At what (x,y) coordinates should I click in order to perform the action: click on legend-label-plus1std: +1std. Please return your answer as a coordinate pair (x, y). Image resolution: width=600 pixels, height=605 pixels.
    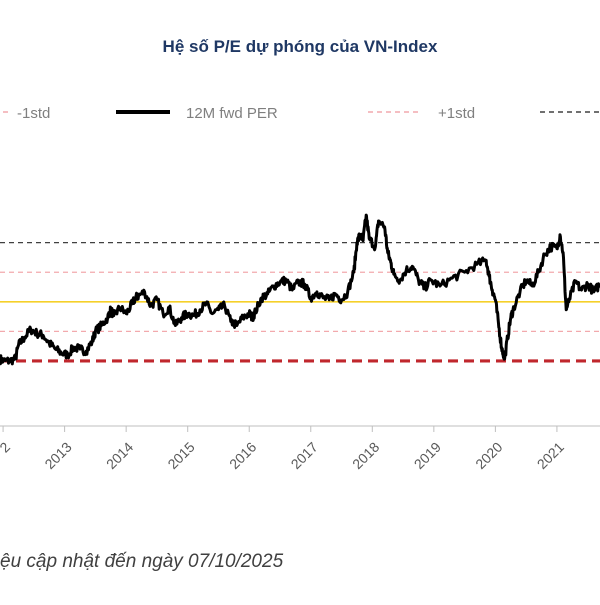
    Looking at the image, I should click on (456, 113).